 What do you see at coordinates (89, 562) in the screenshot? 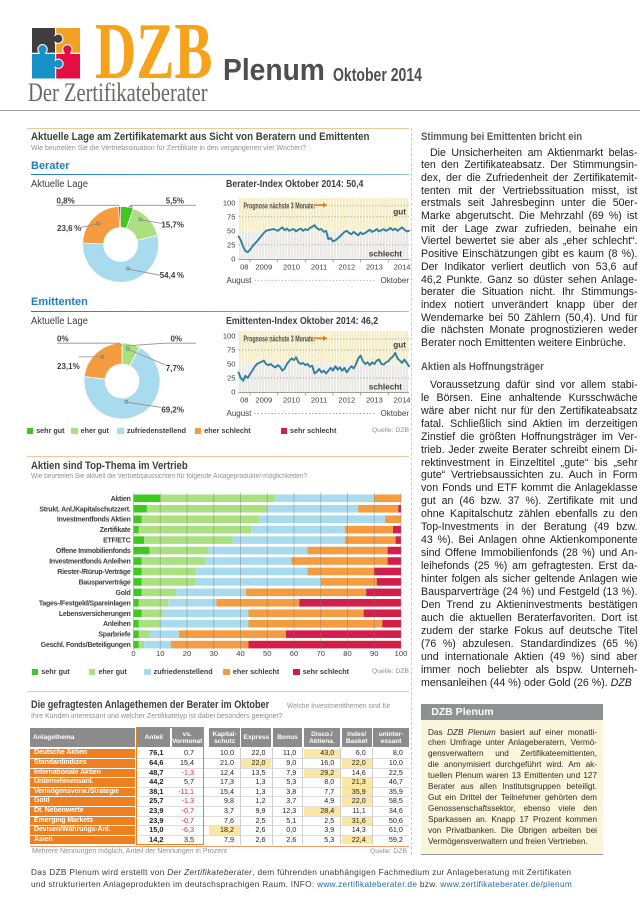
I see `svg-text: Investmentfonds Anleihen` at bounding box center [89, 562].